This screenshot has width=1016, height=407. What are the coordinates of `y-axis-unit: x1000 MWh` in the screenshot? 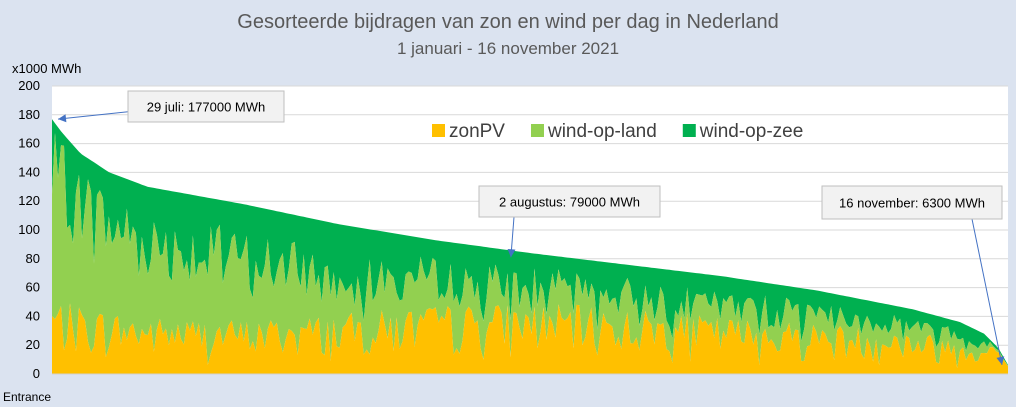 It's located at (46, 68).